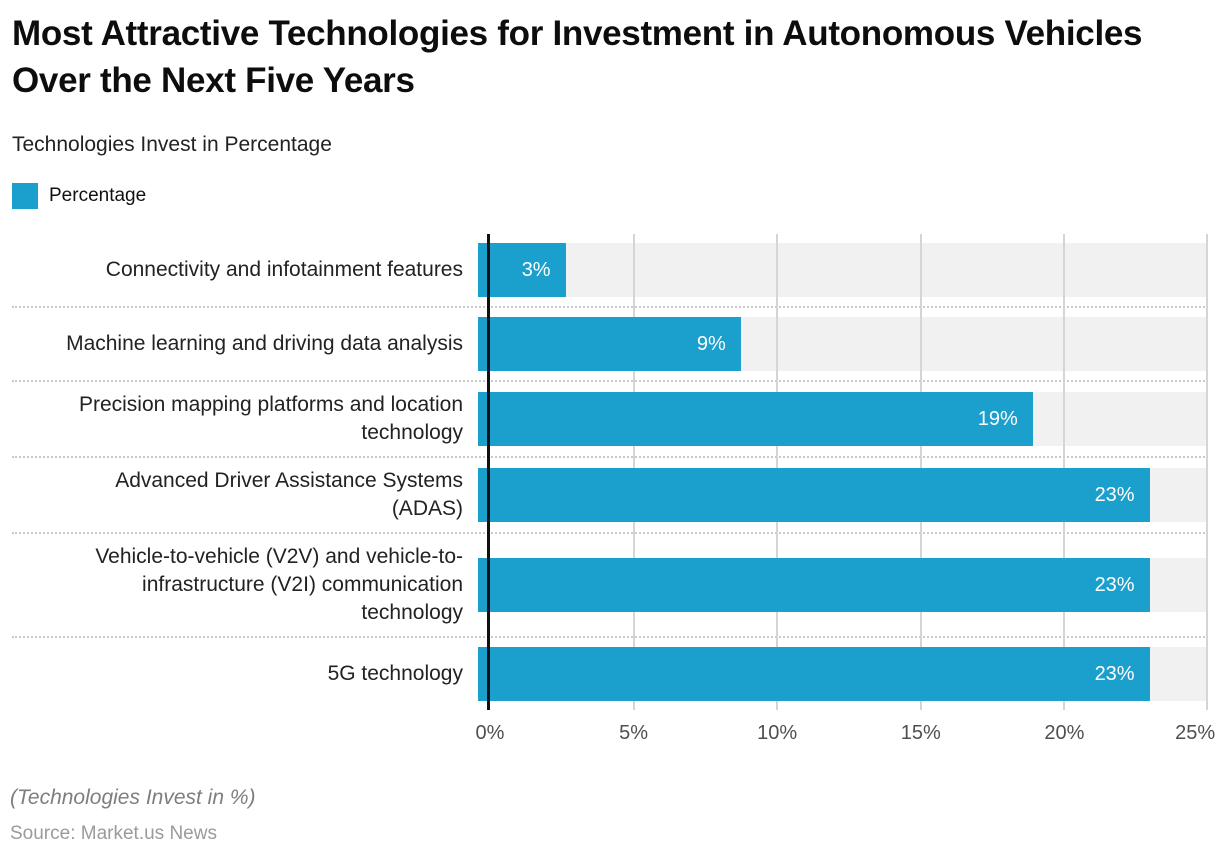  I want to click on x-axis-tick: 10%, so click(777, 733).